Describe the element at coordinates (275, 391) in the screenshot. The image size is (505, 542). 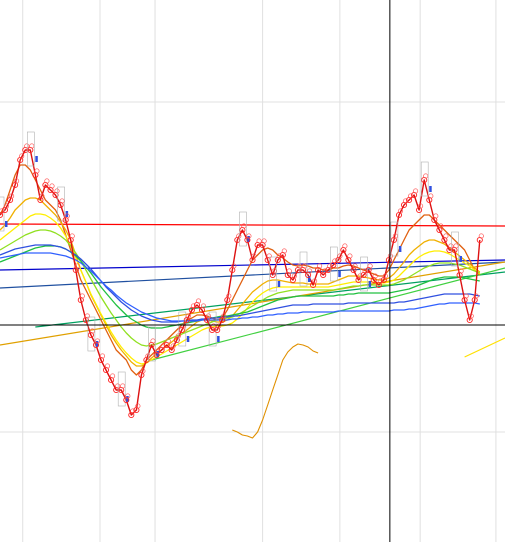
I see `support-line` at that location.